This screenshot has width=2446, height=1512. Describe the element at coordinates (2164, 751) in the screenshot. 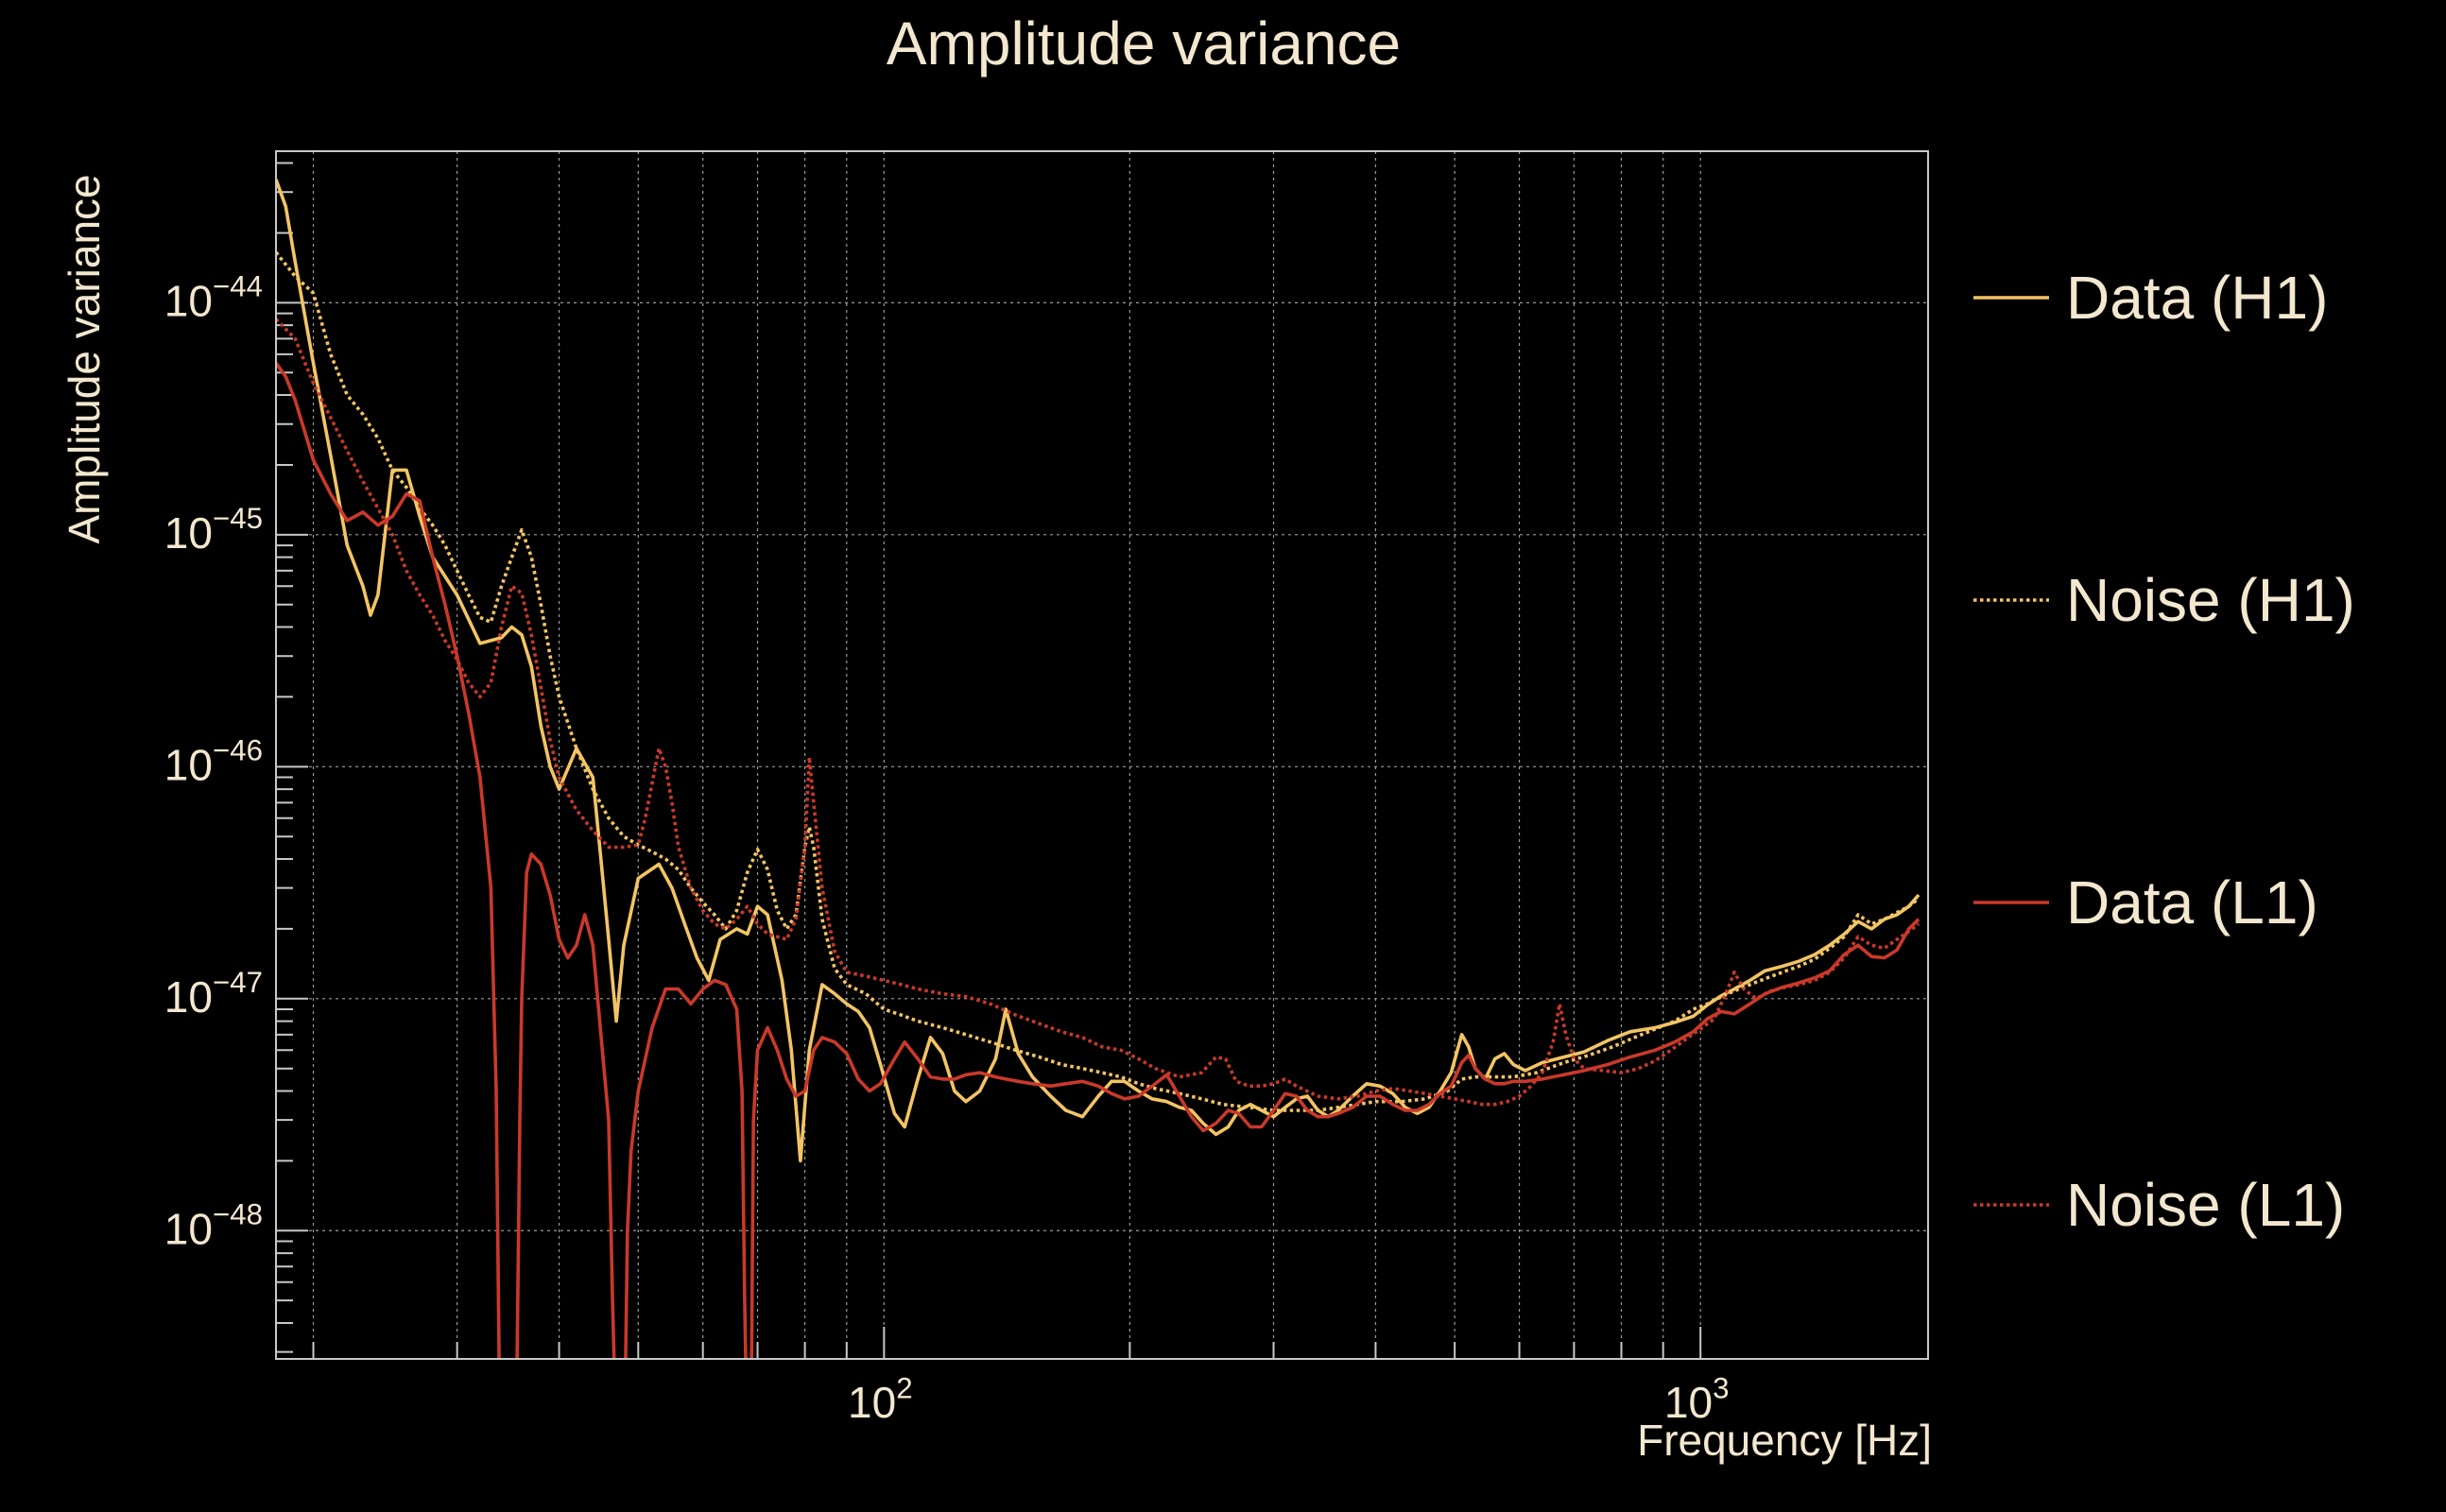

I see `legend: Data (H1) Noise (H1) Data (L1) Noise (L1)` at that location.